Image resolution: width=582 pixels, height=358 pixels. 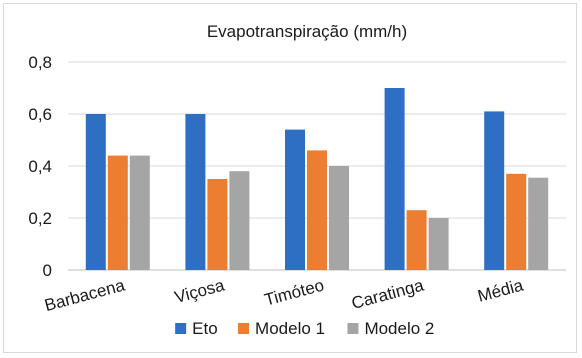 I want to click on x-tick-label: Viçosa, so click(x=200, y=291).